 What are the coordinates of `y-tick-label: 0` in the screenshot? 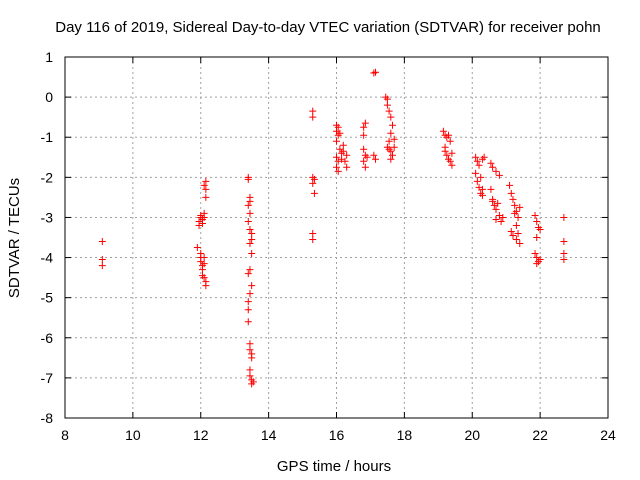 It's located at (49, 97).